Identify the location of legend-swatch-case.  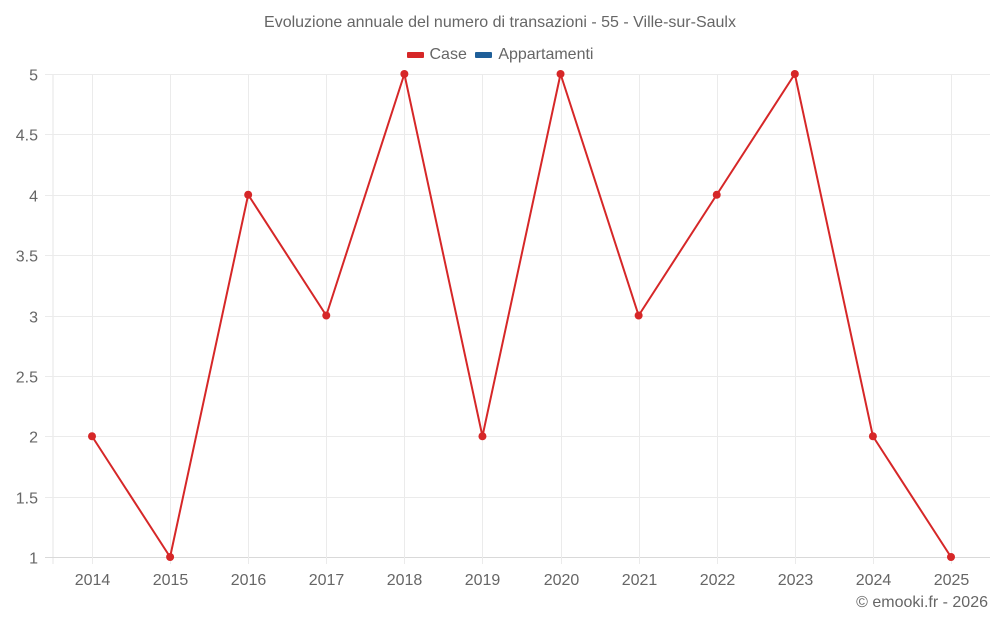
(415, 55).